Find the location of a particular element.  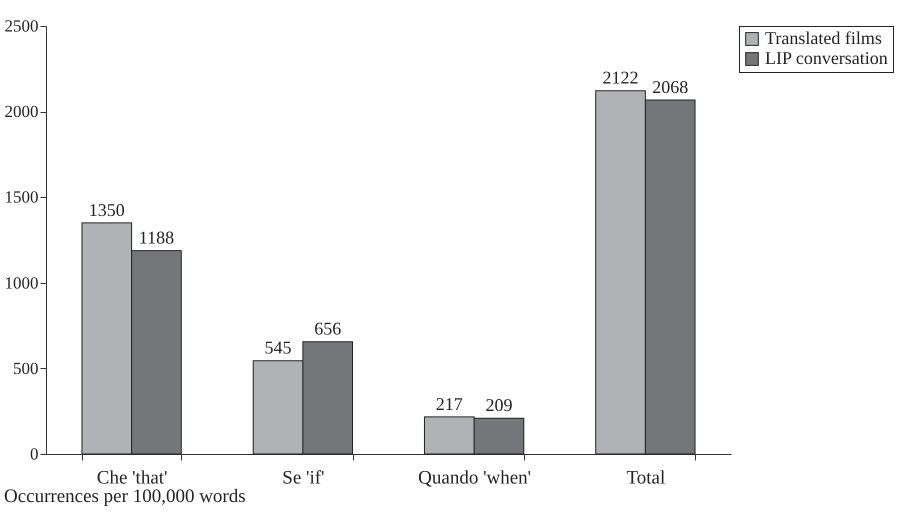

legend-label: Translated films is located at coordinates (823, 38).